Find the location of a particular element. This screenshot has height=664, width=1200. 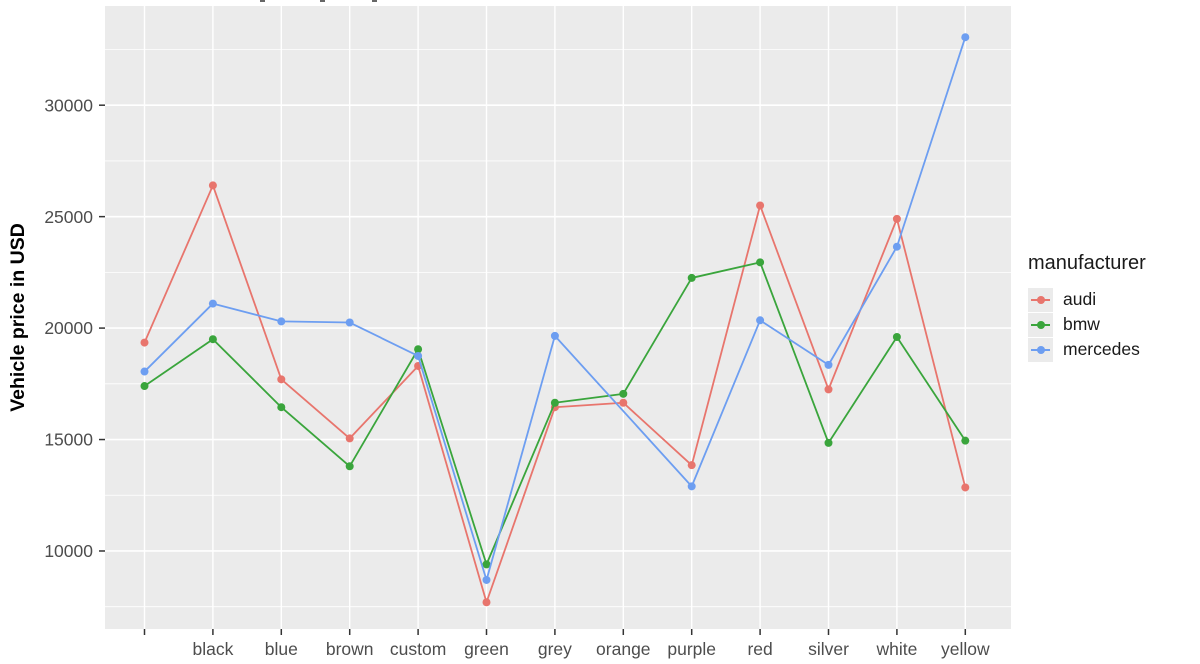

x-tick-label: black is located at coordinates (212, 649).